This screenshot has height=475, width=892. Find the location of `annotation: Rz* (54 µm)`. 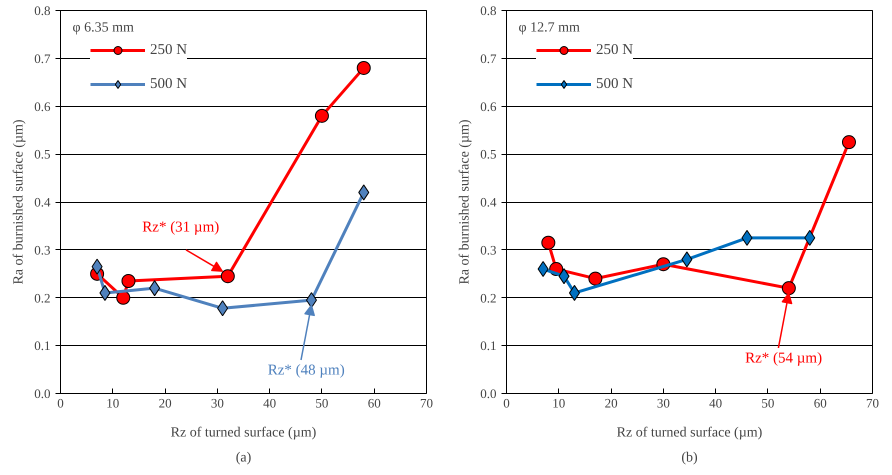

annotation: Rz* (54 µm) is located at coordinates (783, 358).